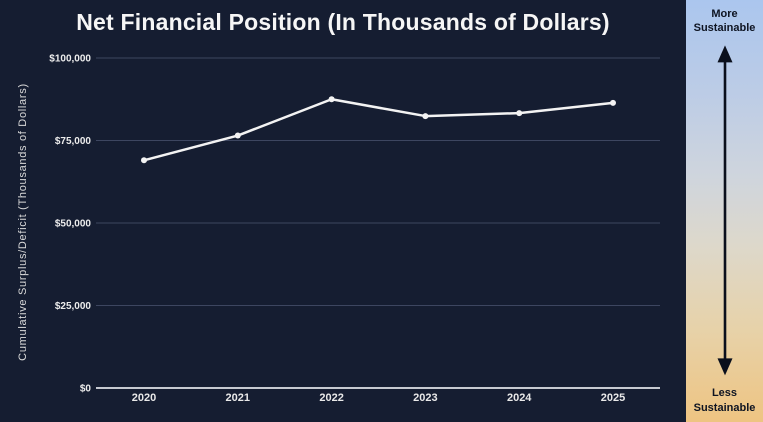  I want to click on x-tick-label: 2023, so click(425, 398).